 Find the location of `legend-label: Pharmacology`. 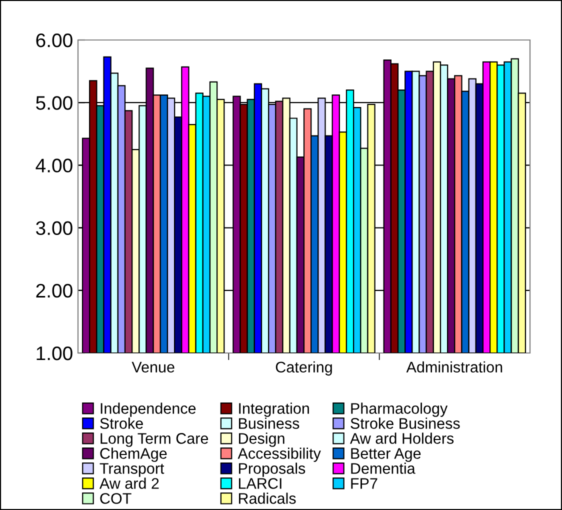

legend-label: Pharmacology is located at coordinates (399, 409).